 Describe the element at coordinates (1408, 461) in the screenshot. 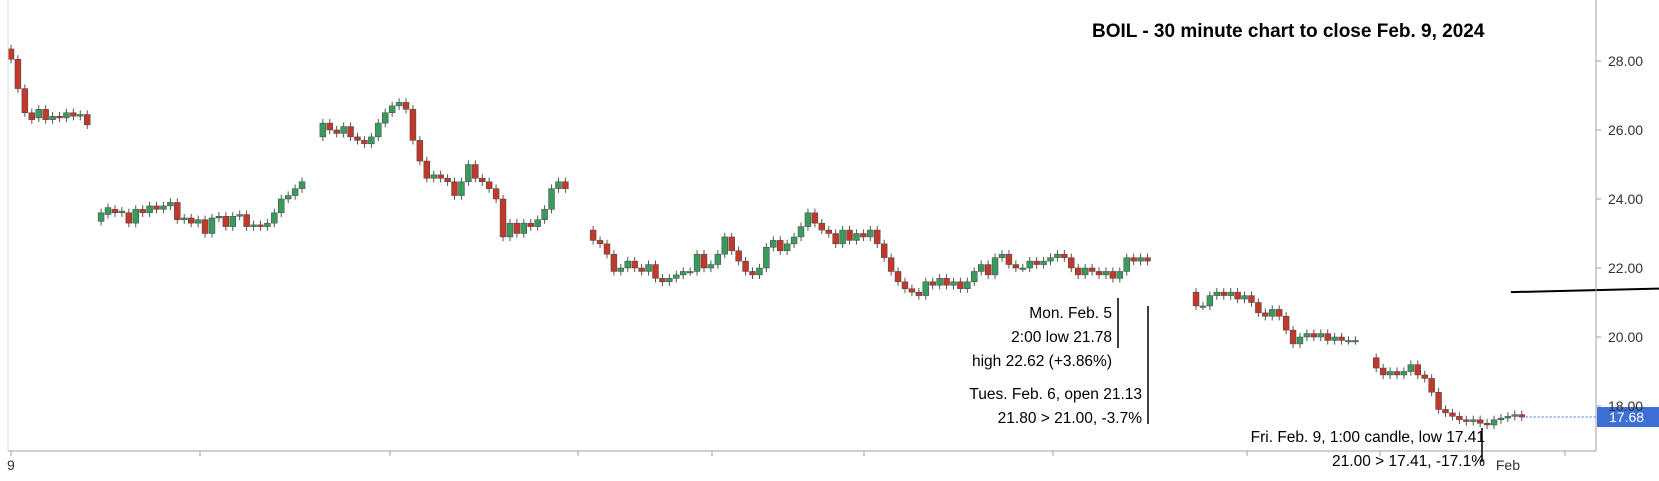

I see `annotation-line: 21.00 > 17.41, -17.1%` at that location.